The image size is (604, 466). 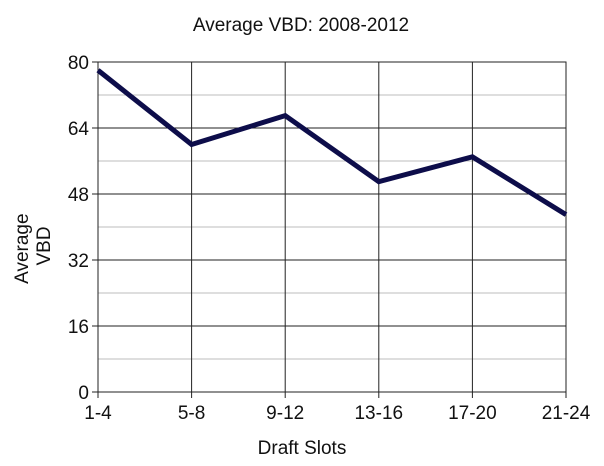 What do you see at coordinates (79, 129) in the screenshot?
I see `y-tick-label: 64` at bounding box center [79, 129].